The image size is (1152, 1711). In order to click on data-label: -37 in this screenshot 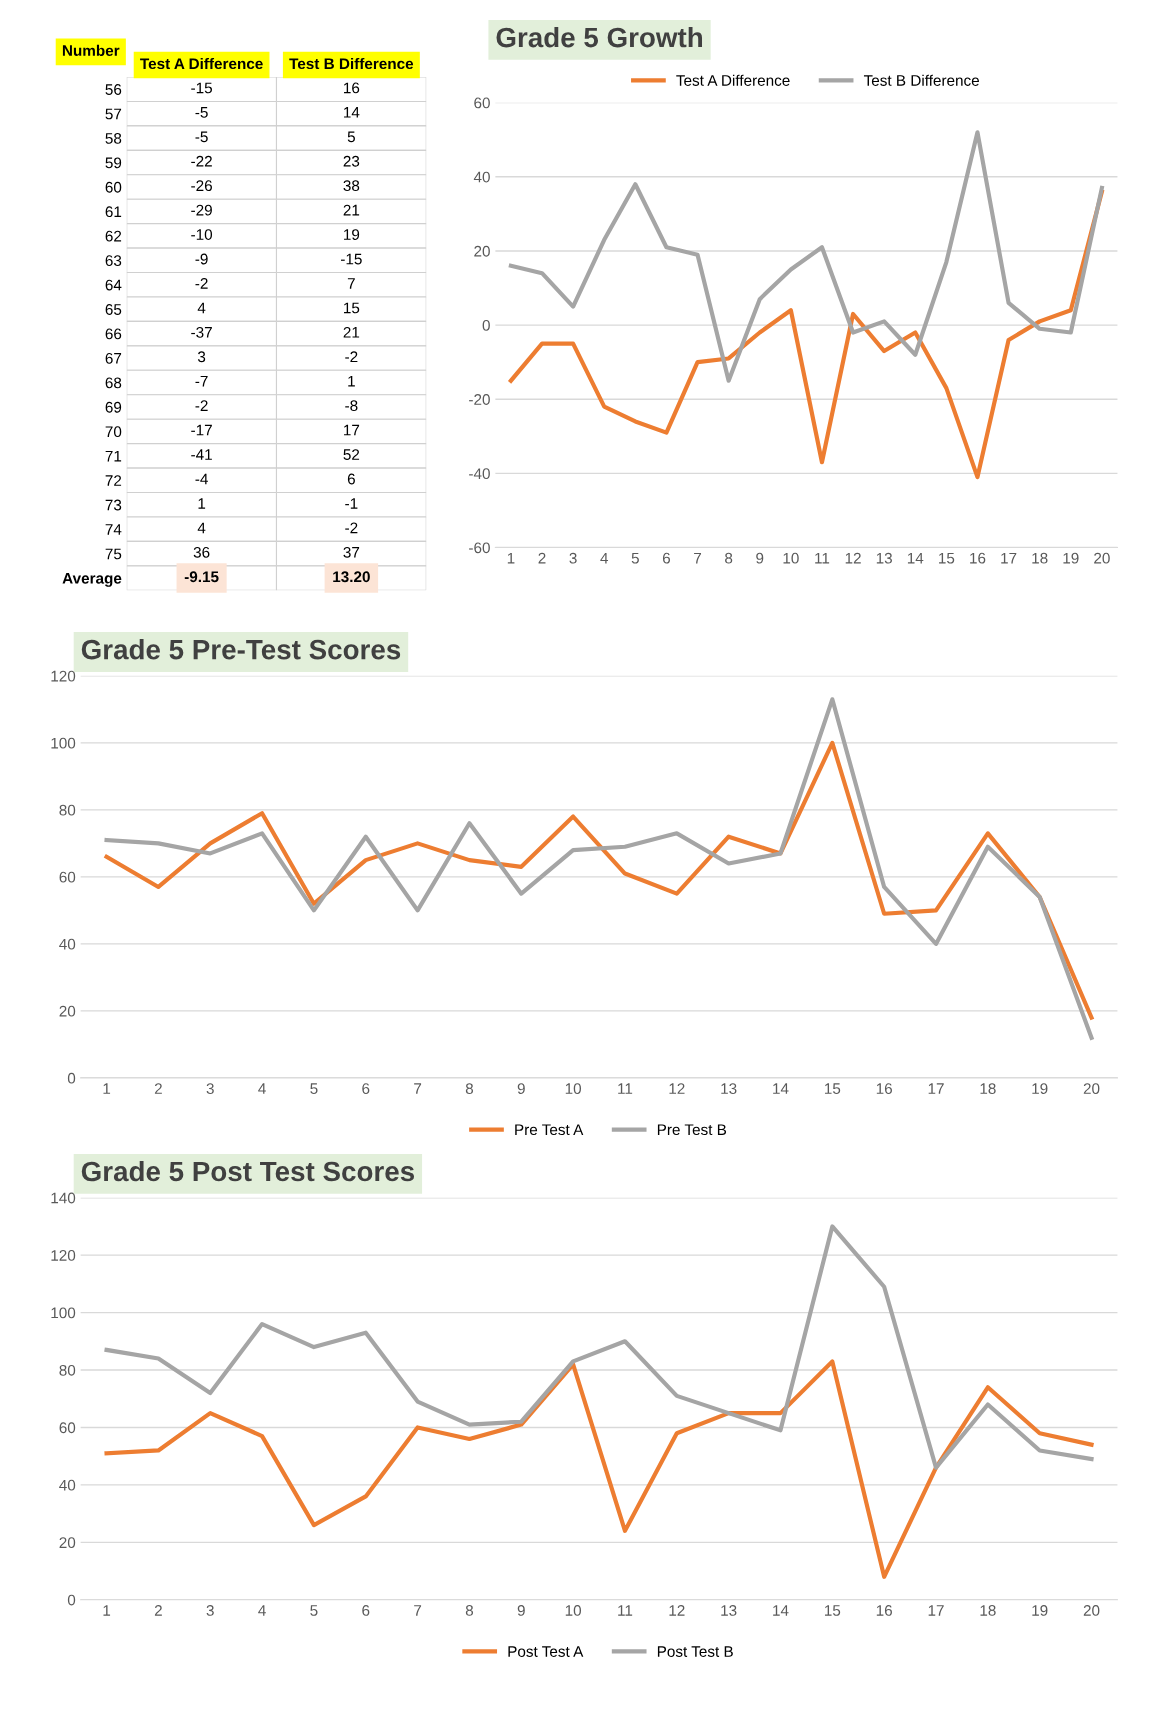, I will do `click(201, 332)`.